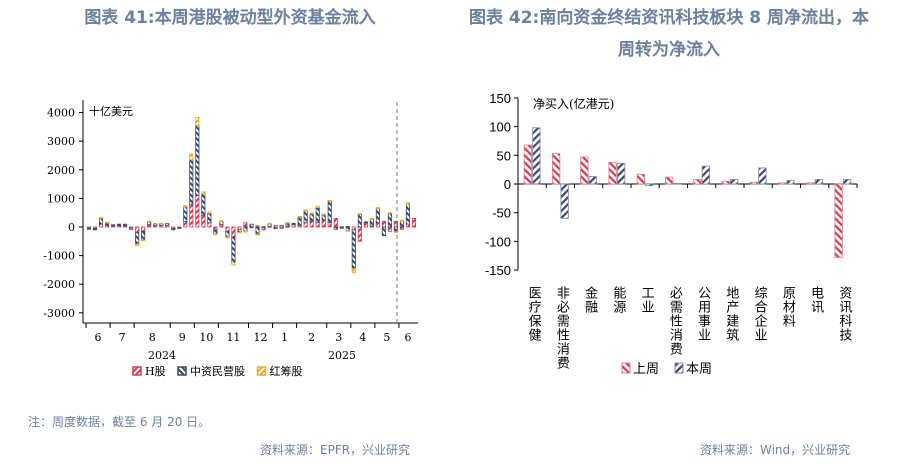  Describe the element at coordinates (498, 241) in the screenshot. I see `y-tick-label: -100` at that location.